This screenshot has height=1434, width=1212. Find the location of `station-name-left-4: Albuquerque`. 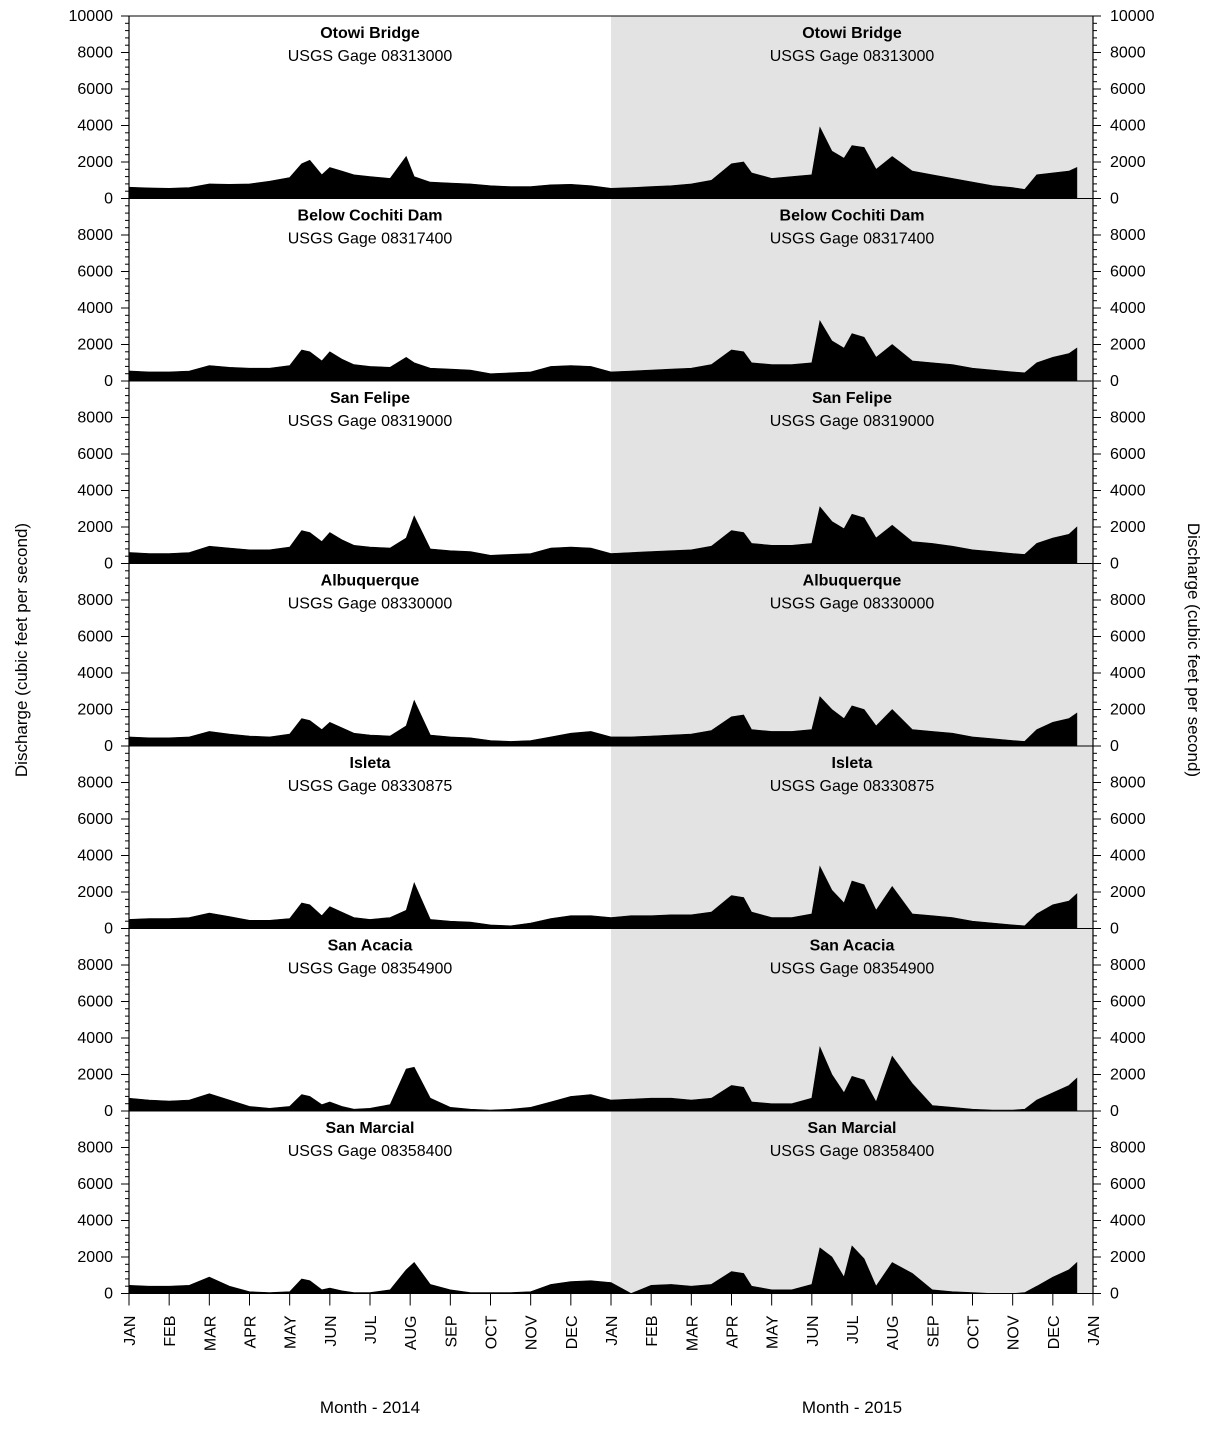

station-name-left-4: Albuquerque is located at coordinates (370, 581).